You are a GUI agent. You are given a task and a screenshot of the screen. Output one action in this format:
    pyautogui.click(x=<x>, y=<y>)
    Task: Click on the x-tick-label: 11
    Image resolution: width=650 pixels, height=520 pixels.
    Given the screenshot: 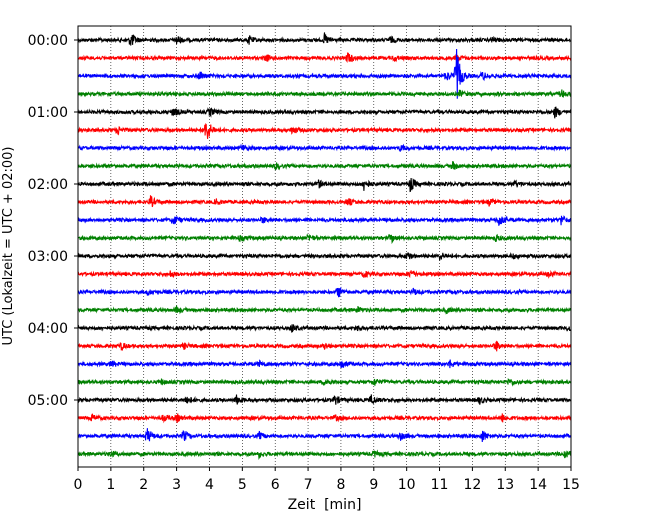 What is the action you would take?
    pyautogui.click(x=440, y=485)
    